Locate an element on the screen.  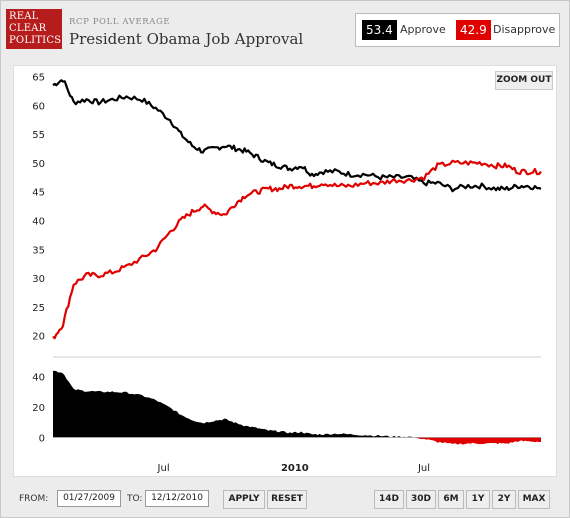
logo-line-3: POLITICS is located at coordinates (35, 40).